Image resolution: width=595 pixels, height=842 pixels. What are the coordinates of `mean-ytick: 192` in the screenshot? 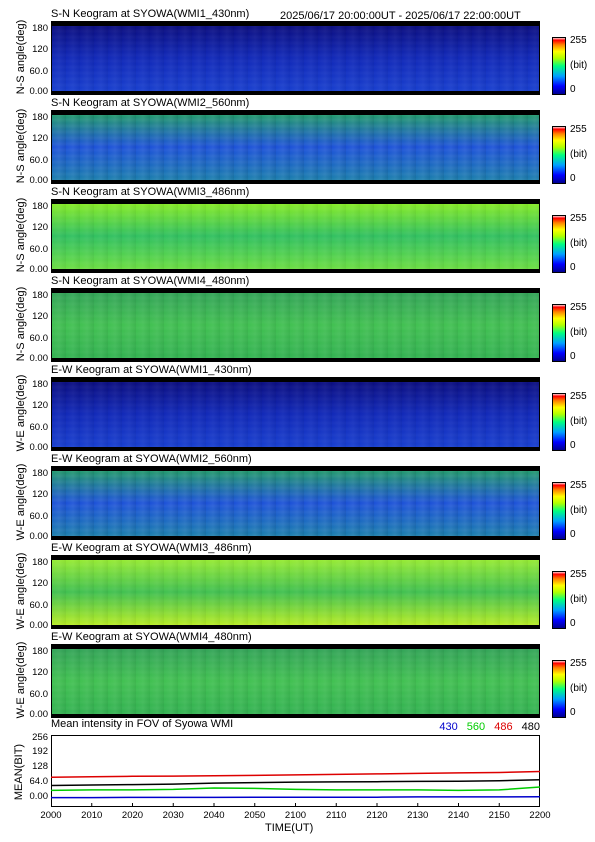 It's located at (40, 751).